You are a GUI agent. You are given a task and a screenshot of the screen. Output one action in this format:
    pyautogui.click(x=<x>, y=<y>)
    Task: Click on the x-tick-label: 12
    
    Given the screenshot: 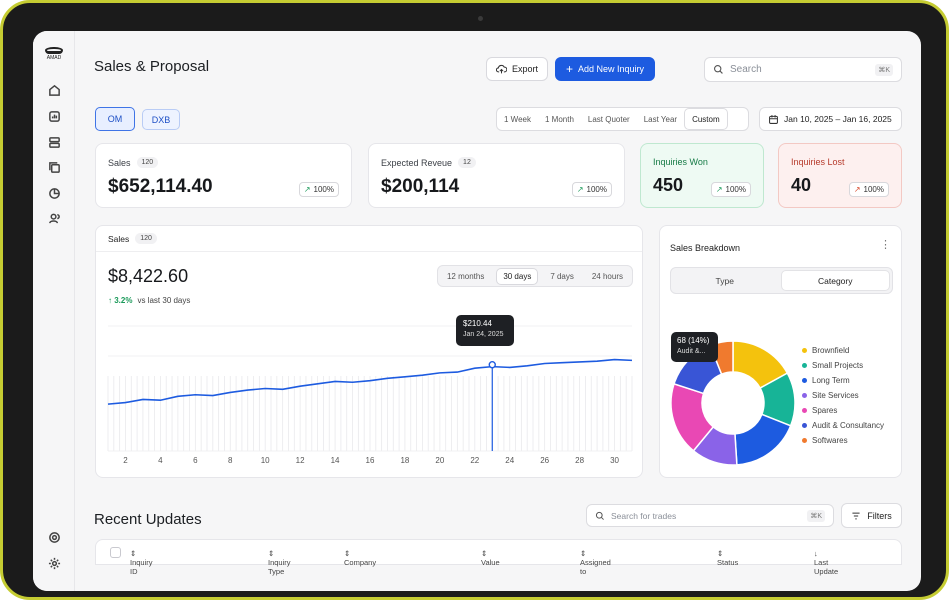 What is the action you would take?
    pyautogui.click(x=300, y=460)
    